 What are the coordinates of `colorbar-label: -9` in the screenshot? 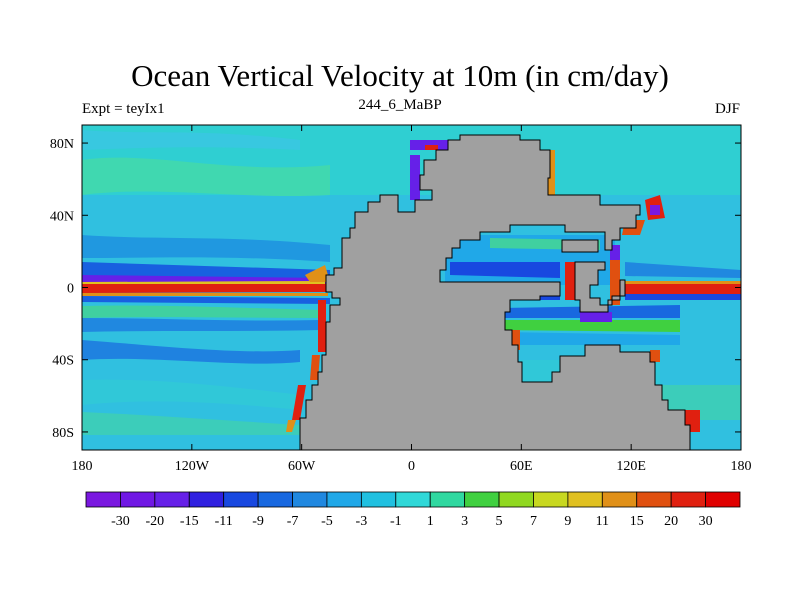 It's located at (258, 521).